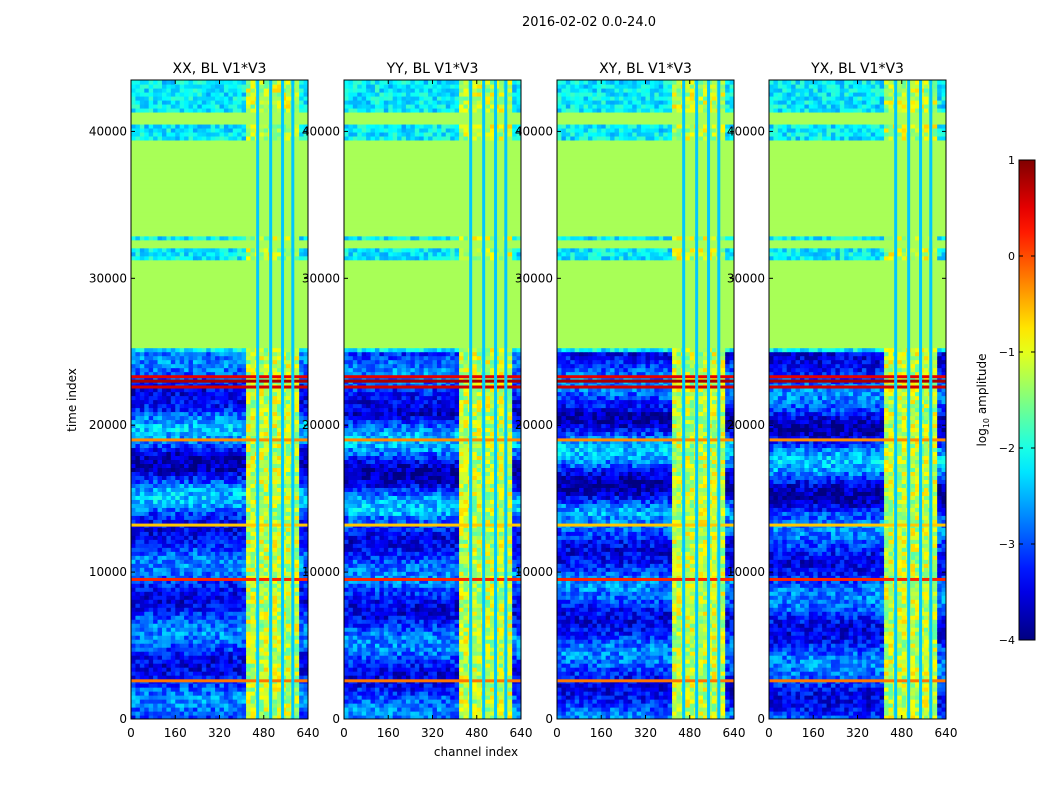  What do you see at coordinates (219, 118) in the screenshot?
I see `flagged-block` at bounding box center [219, 118].